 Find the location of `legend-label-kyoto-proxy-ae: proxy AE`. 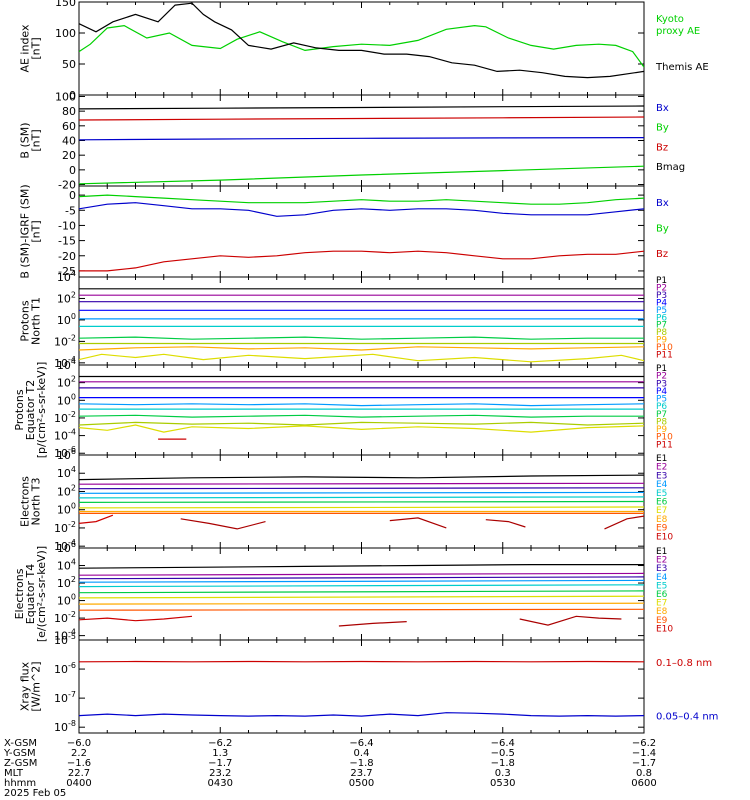

legend-label-kyoto-proxy-ae: proxy AE is located at coordinates (678, 31).